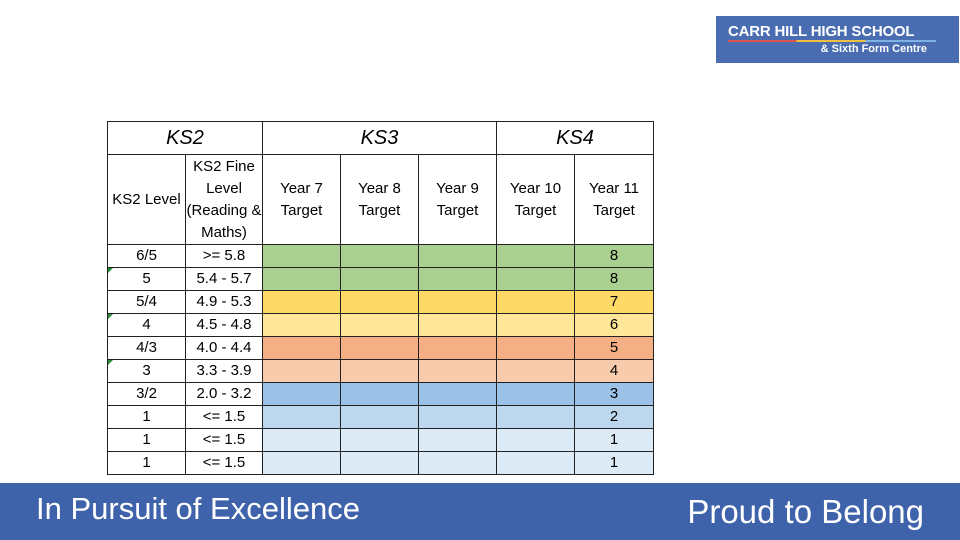 The image size is (960, 540). What do you see at coordinates (146, 302) in the screenshot?
I see `ks2-level-cell: 5/4` at bounding box center [146, 302].